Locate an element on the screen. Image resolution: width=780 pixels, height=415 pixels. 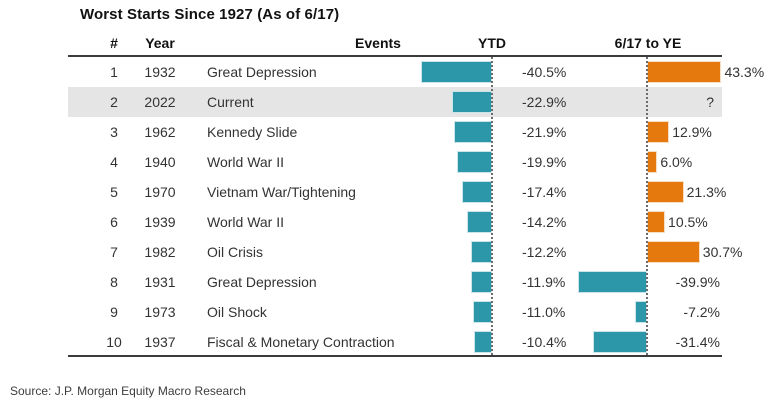
ye-value-unknown: ? is located at coordinates (710, 102).